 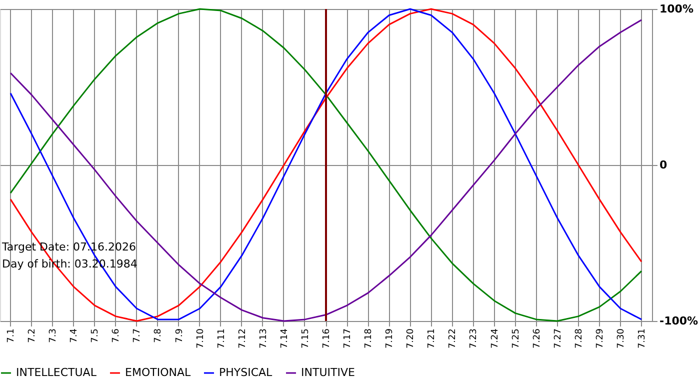 What do you see at coordinates (495, 338) in the screenshot?
I see `x-tick-label: 7.24` at bounding box center [495, 338].